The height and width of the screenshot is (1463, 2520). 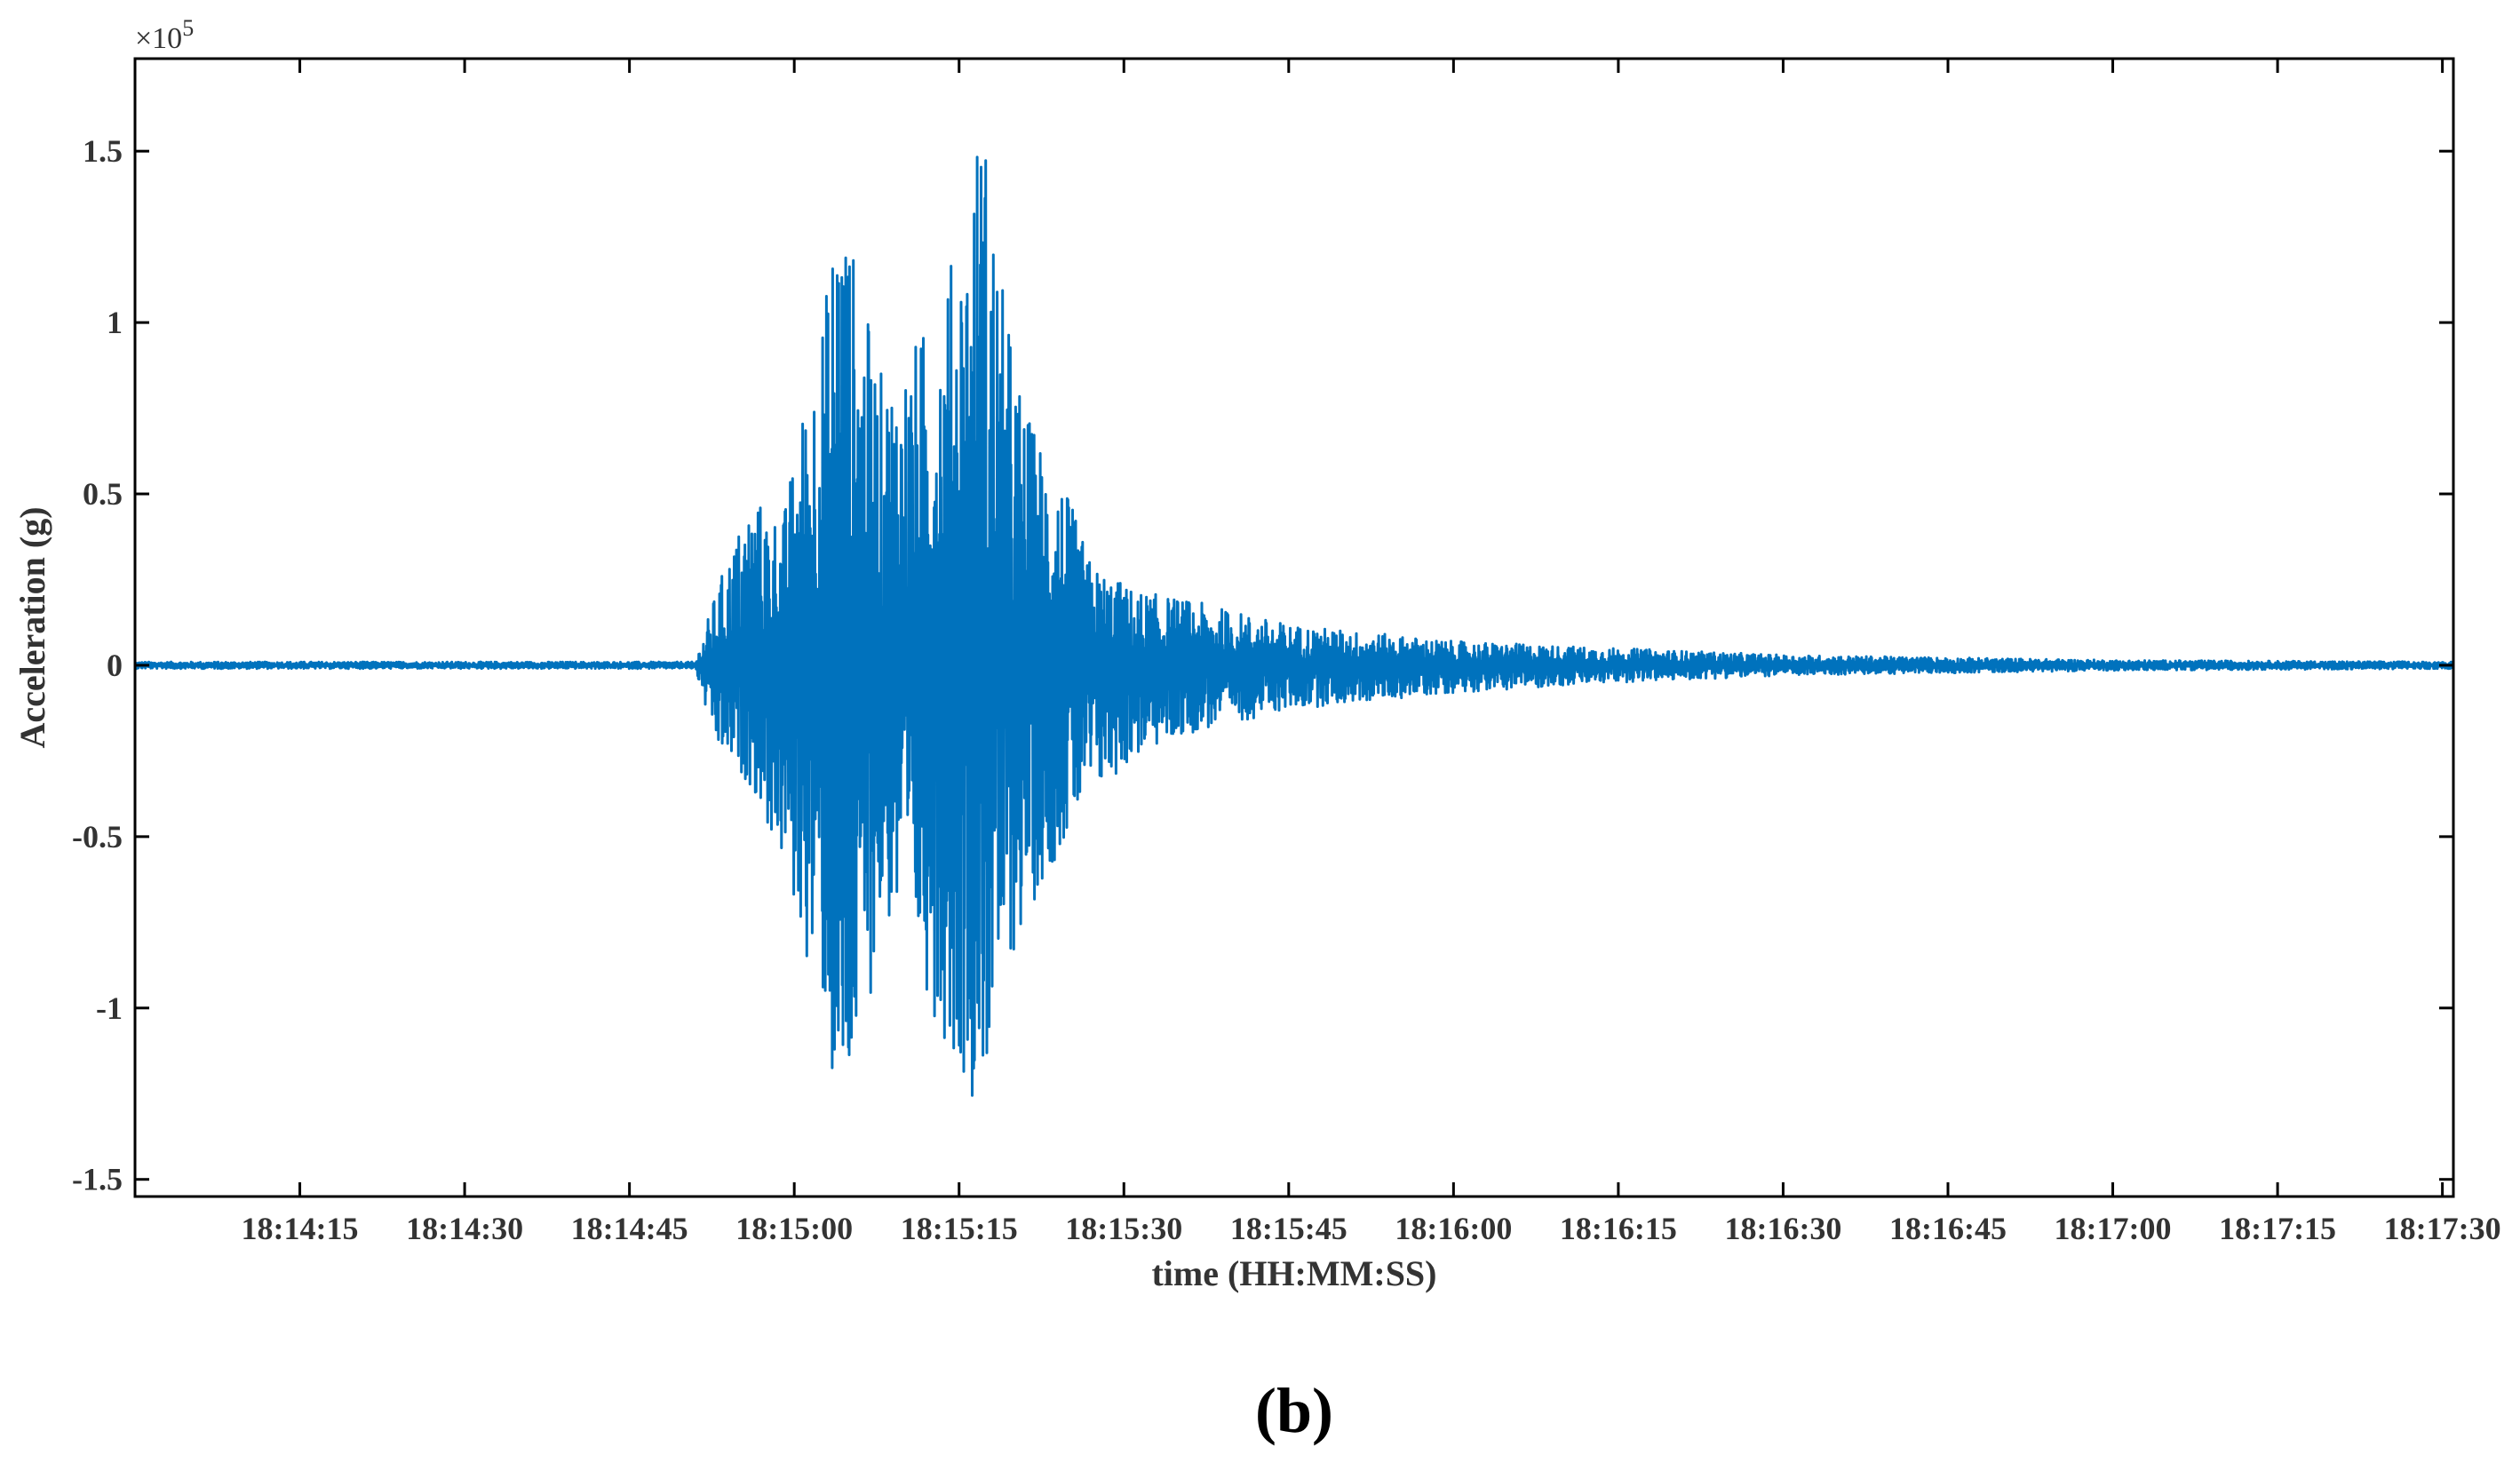 What do you see at coordinates (1783, 1228) in the screenshot?
I see `x-tick-label: 18:16:30` at bounding box center [1783, 1228].